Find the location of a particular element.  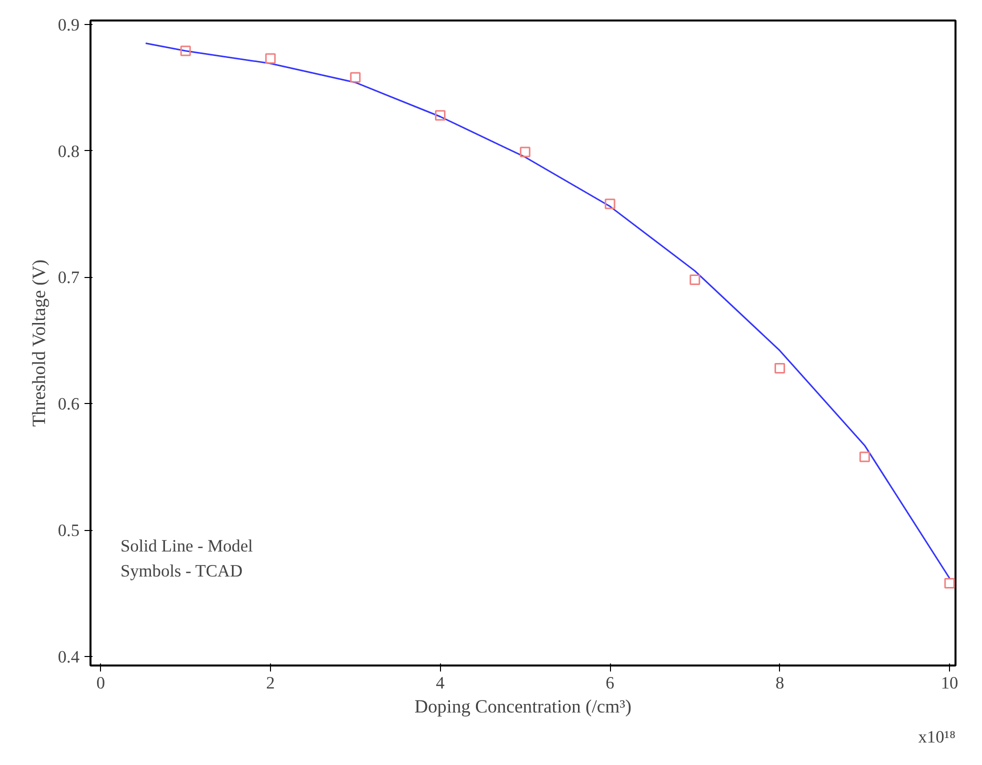

x-tick-label: 2 is located at coordinates (270, 683).